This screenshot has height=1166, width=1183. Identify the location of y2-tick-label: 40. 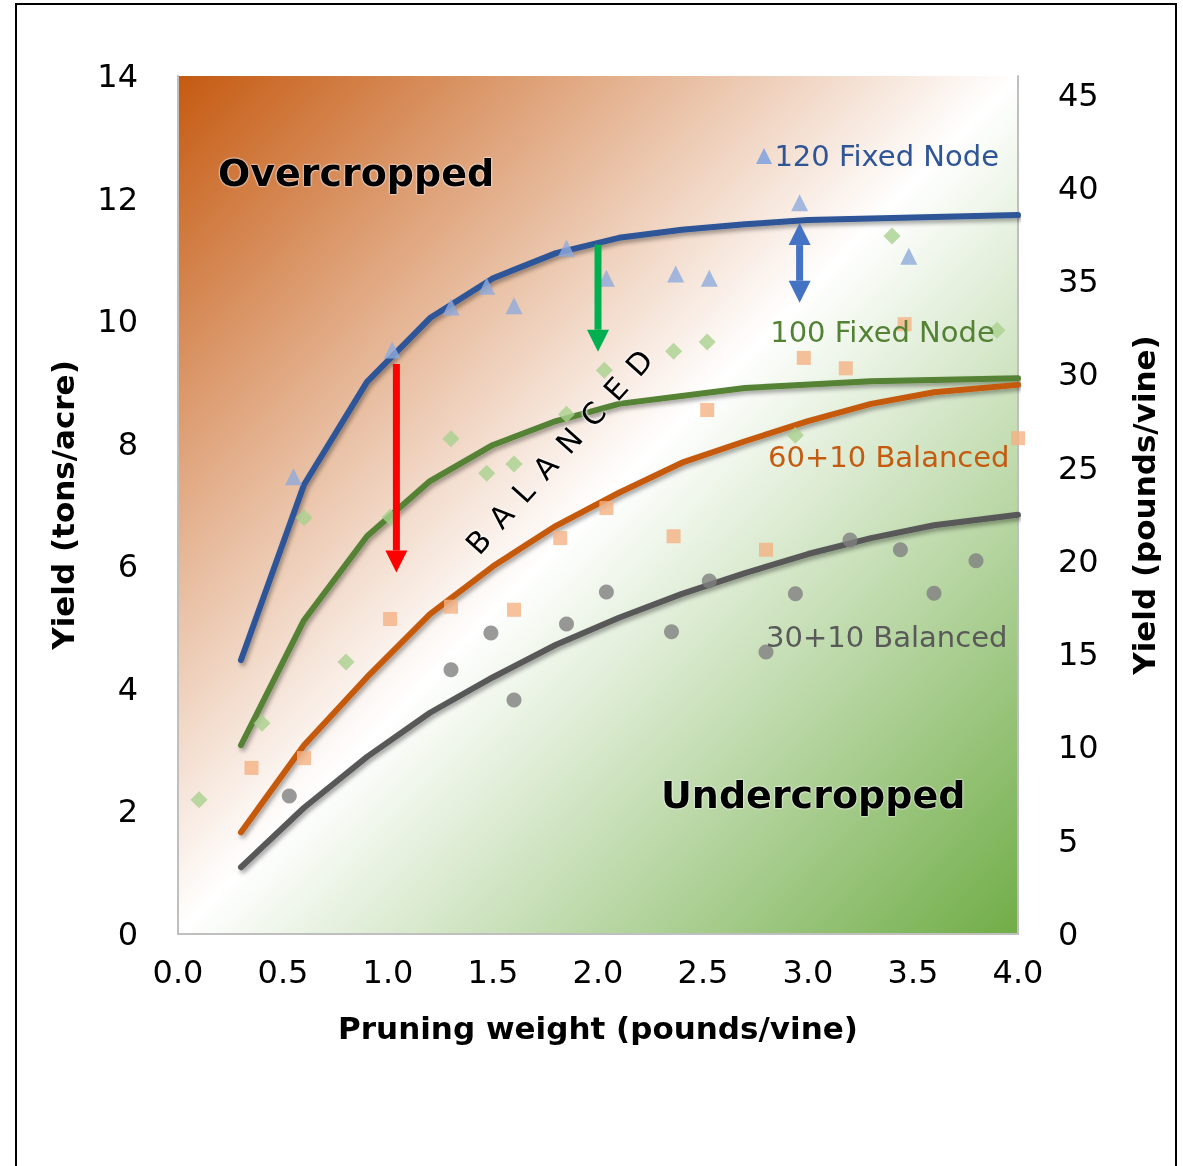
(1078, 187).